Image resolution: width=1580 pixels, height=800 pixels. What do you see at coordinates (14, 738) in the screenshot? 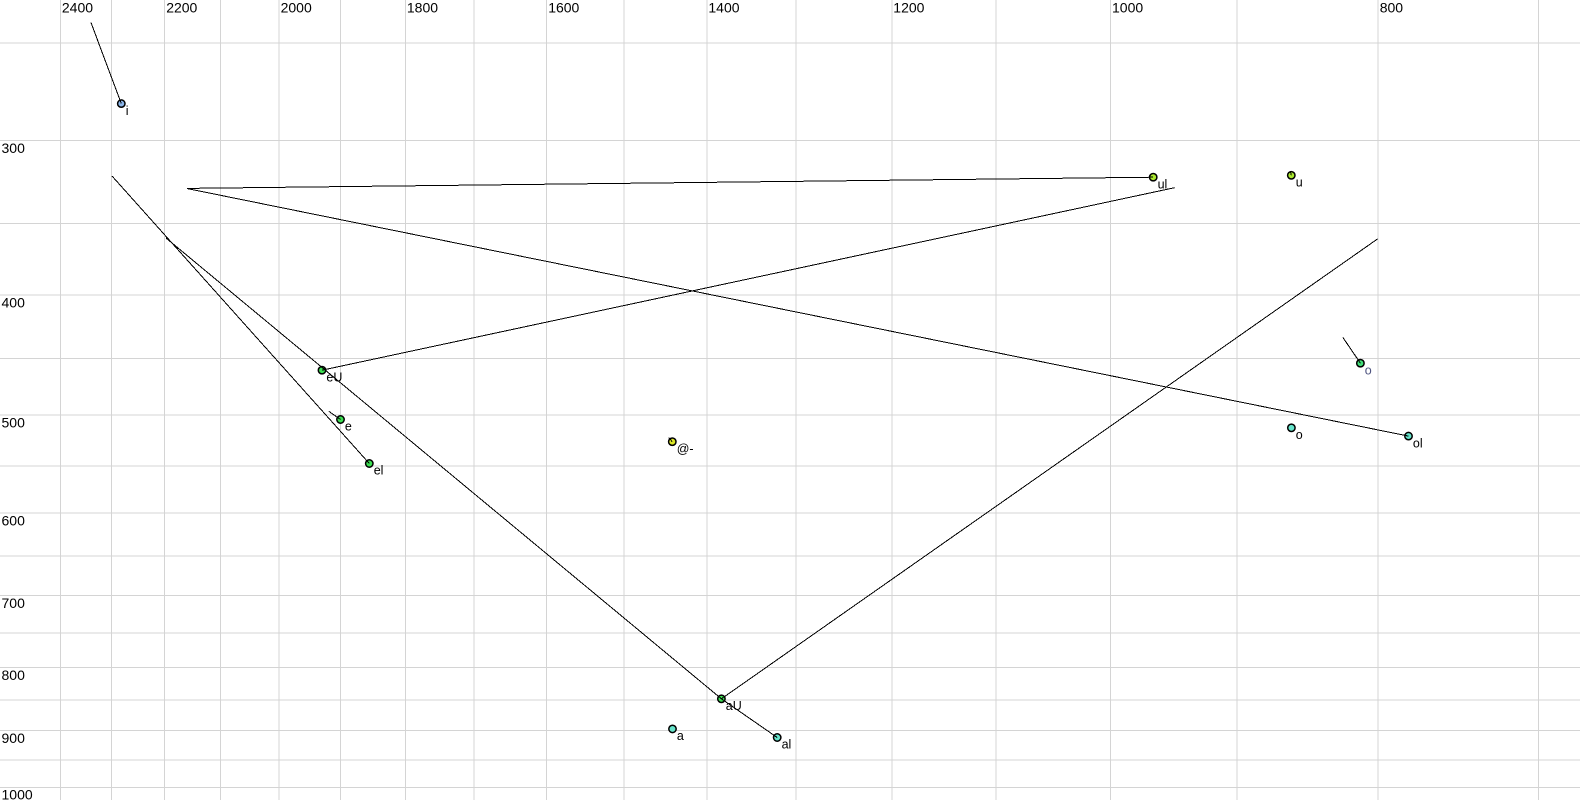
I see `svg-text: 900` at bounding box center [14, 738].